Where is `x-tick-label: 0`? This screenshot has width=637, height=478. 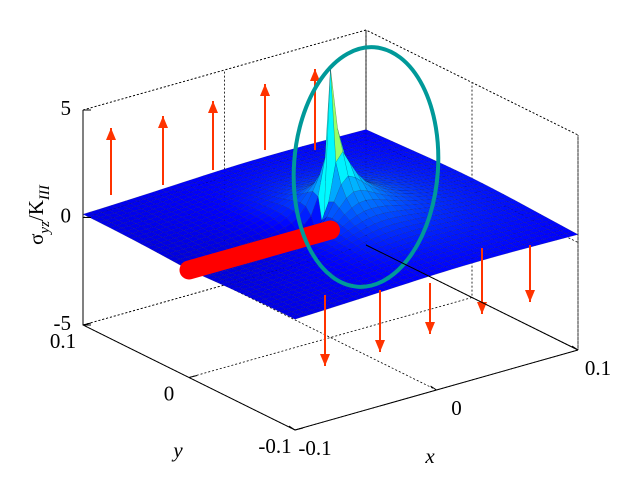
x-tick-label: 0 is located at coordinates (456, 408).